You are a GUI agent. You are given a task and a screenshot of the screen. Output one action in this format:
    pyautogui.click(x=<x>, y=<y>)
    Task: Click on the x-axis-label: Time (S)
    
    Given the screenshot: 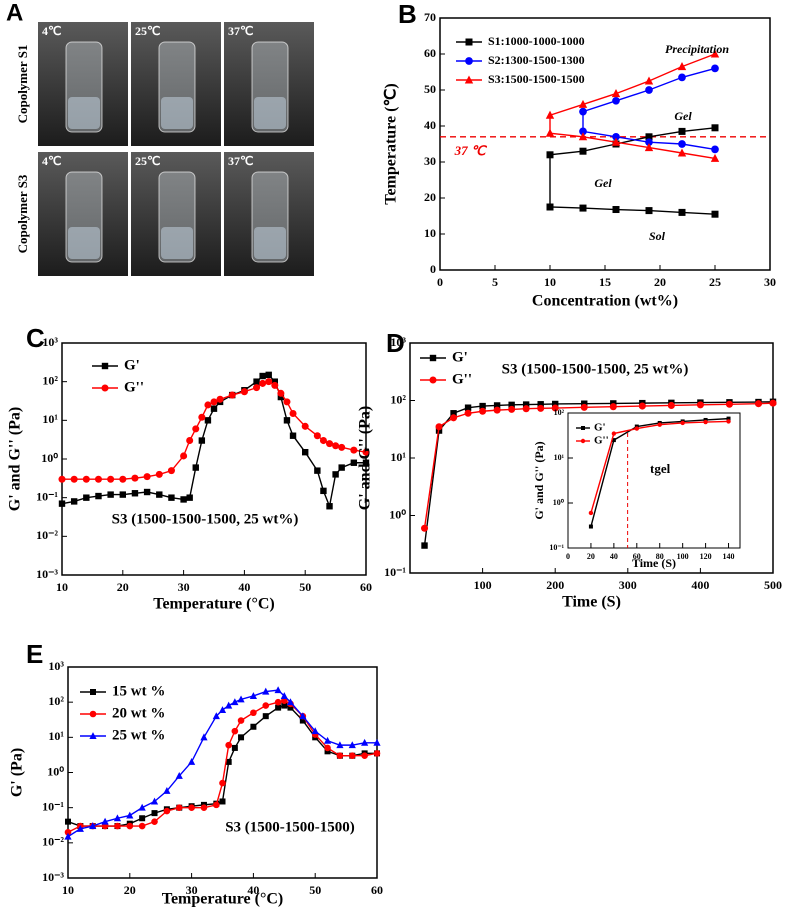 What is the action you would take?
    pyautogui.click(x=591, y=602)
    